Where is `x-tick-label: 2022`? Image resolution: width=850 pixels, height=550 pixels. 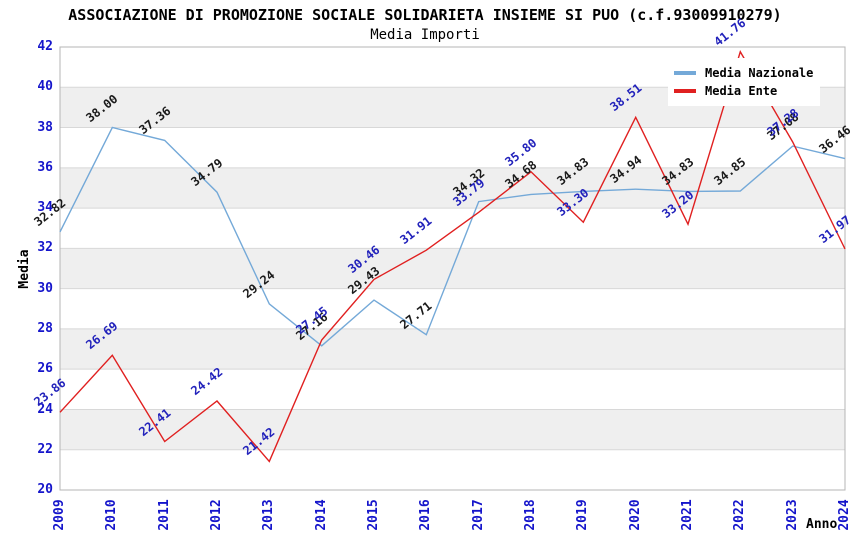 x-tick-label: 2022 is located at coordinates (740, 514).